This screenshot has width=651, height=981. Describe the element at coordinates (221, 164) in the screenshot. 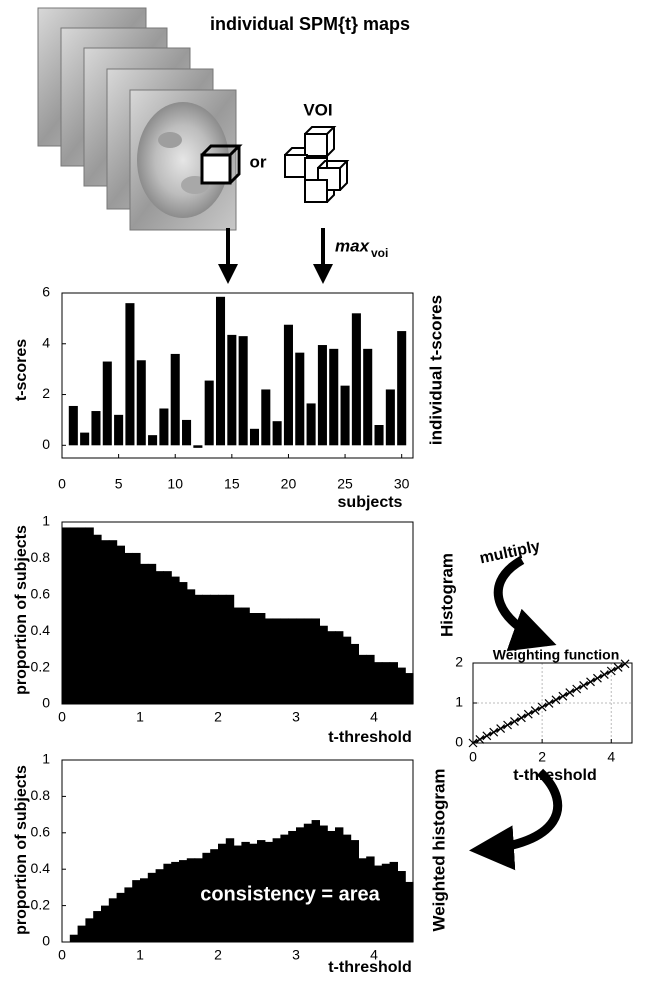

I see `voxel-cube` at that location.